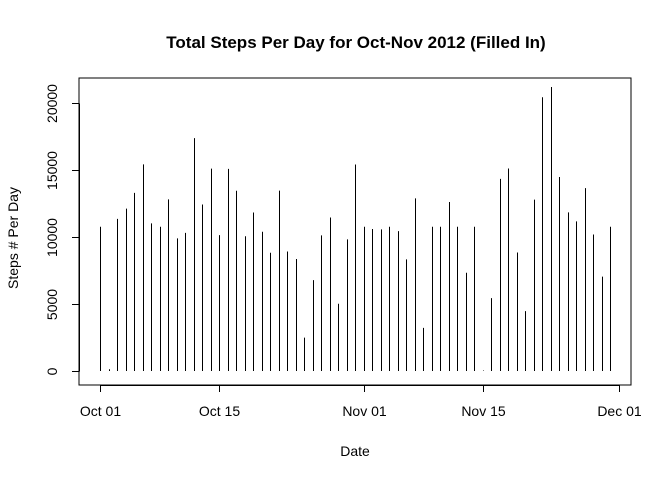 This screenshot has height=485, width=672. I want to click on y-tick-label: 15000, so click(52, 170).